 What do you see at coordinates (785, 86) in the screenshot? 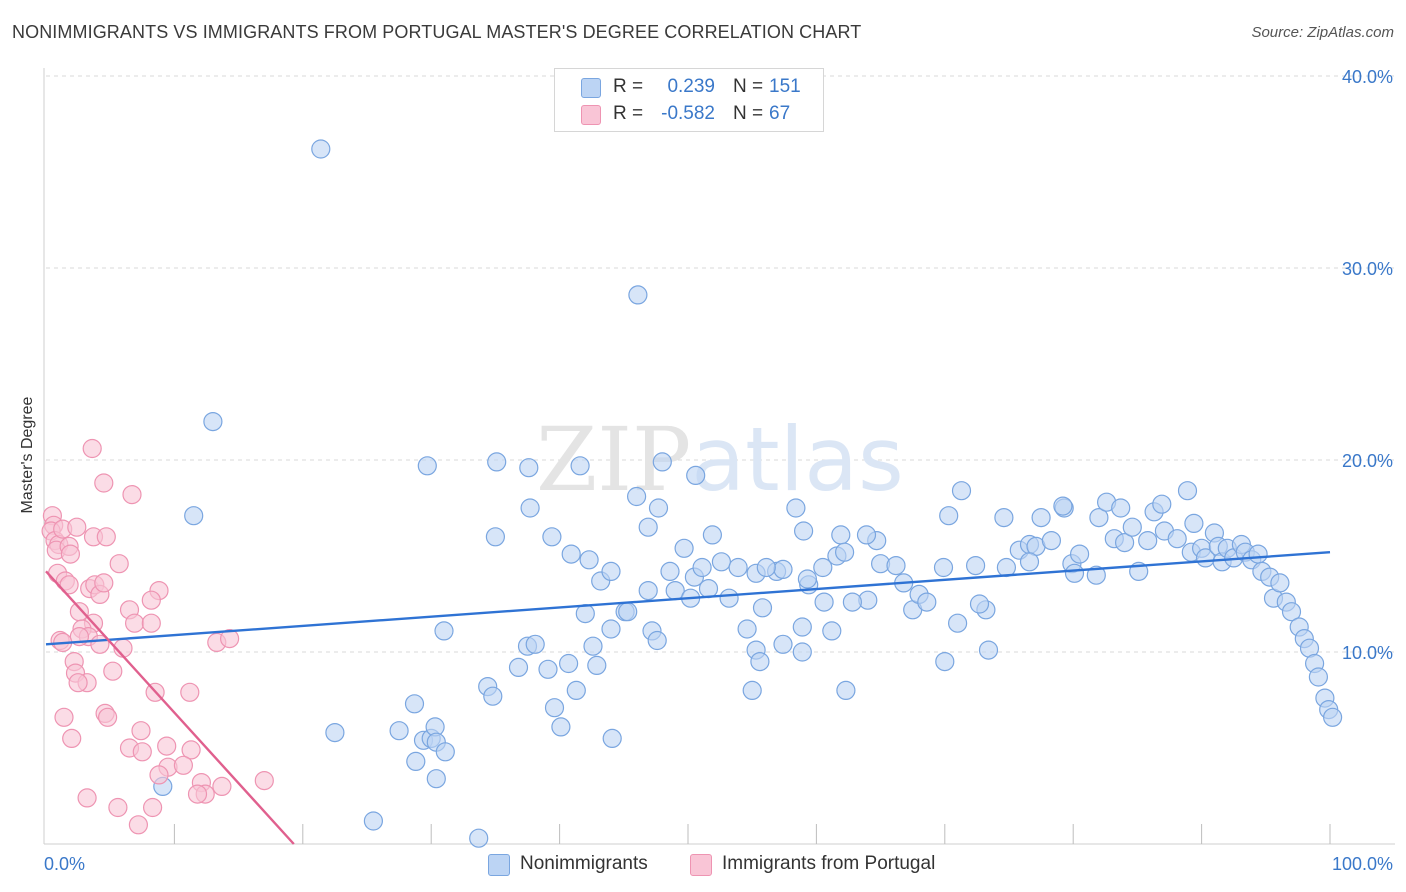
I see `n-value: 151` at bounding box center [785, 86].